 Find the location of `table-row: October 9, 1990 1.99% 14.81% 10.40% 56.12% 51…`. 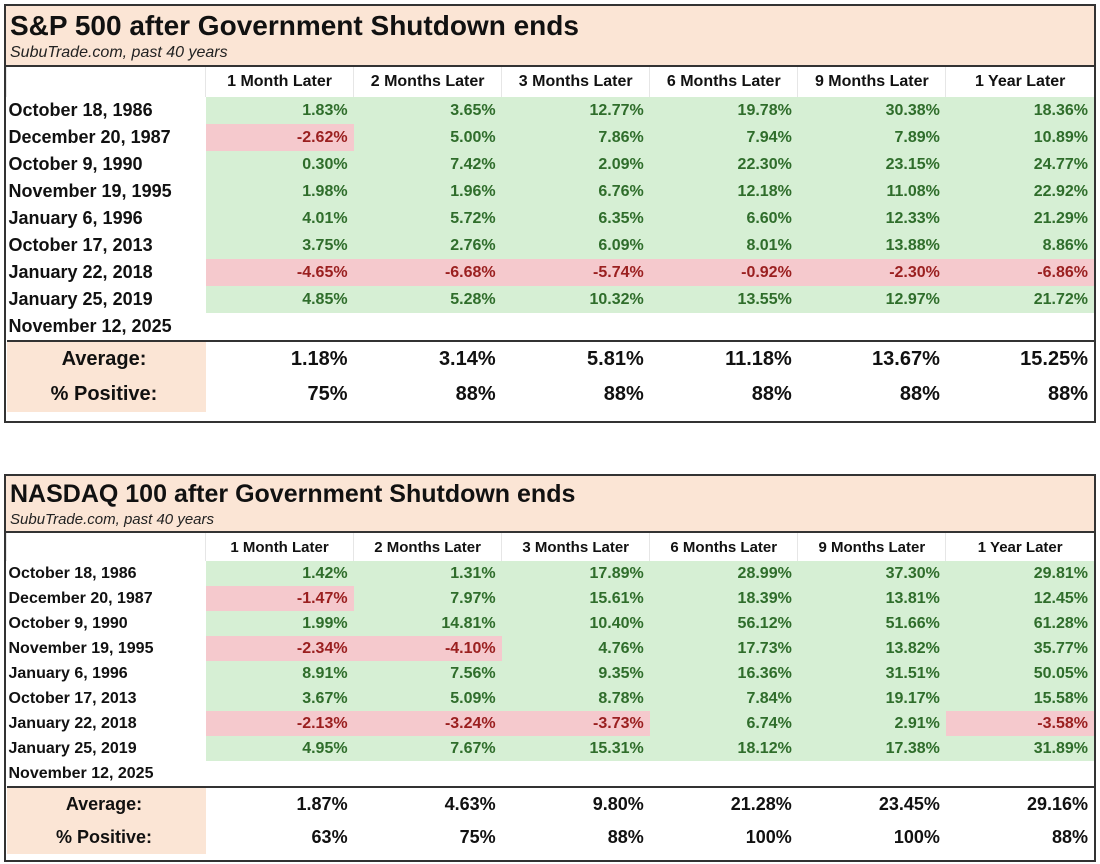

table-row: October 9, 1990 1.99% 14.81% 10.40% 56.12% 51… is located at coordinates (550, 623).